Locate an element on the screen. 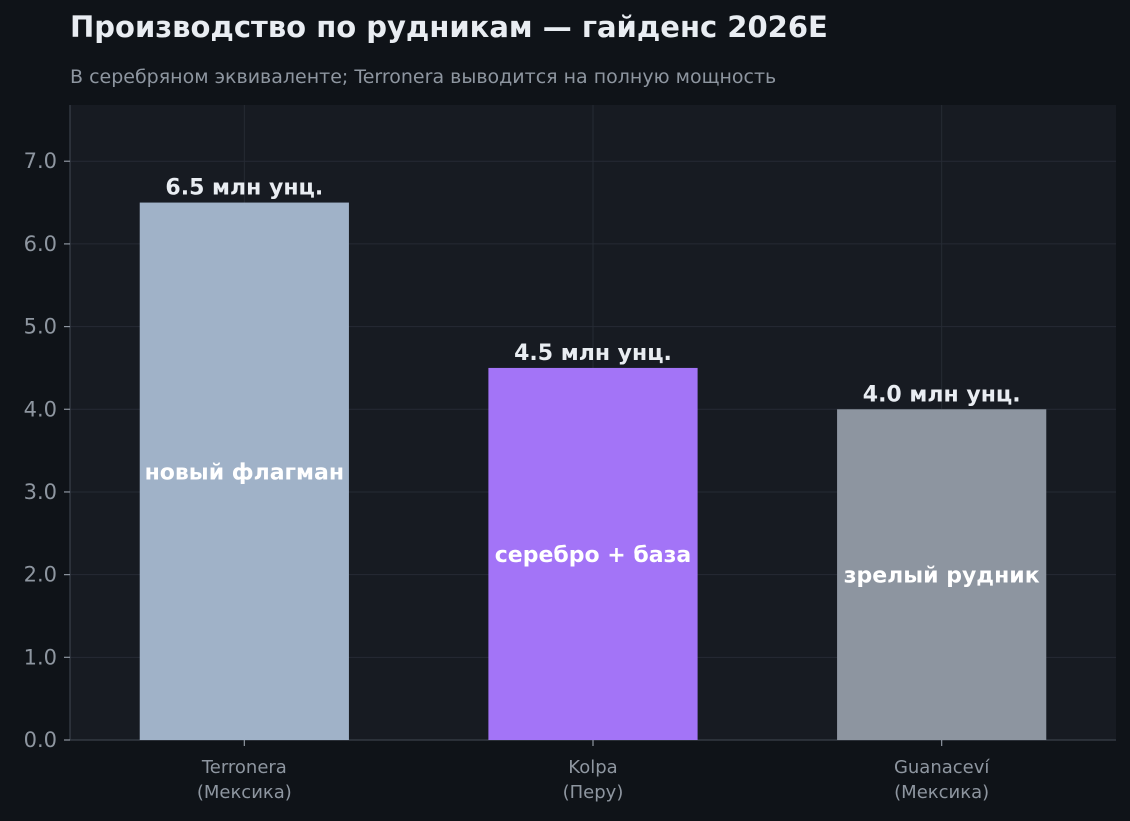  value-label: 4.0 млн унц. is located at coordinates (942, 394).